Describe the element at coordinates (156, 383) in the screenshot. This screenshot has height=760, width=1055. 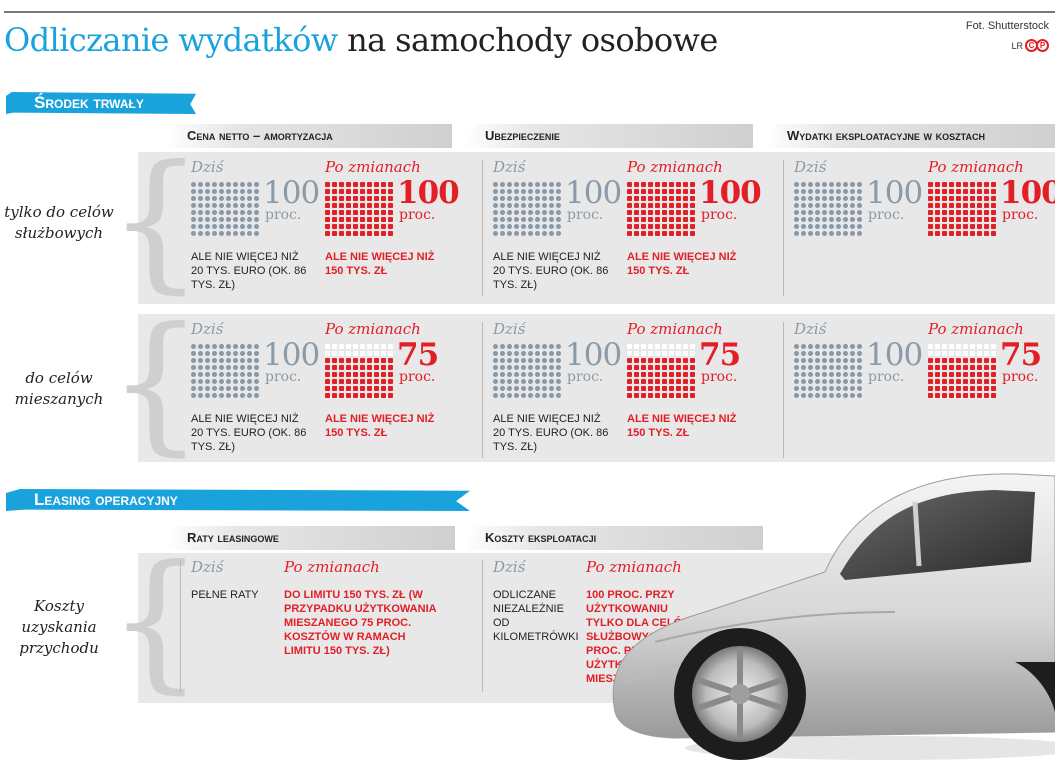
I see `row-brace: {` at that location.